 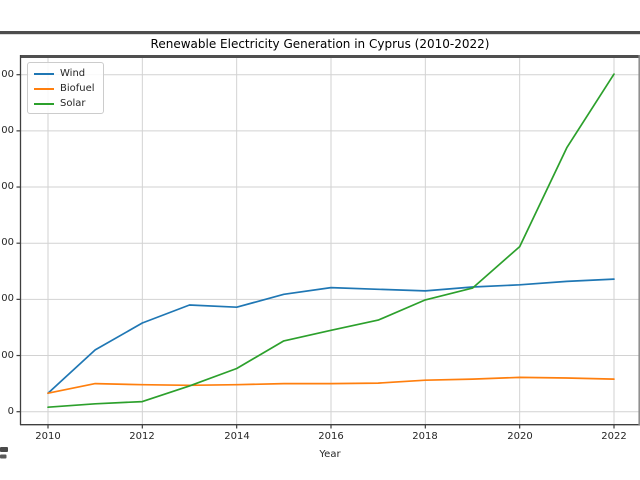 What do you see at coordinates (320, 33) in the screenshot?
I see `top-edge-line` at bounding box center [320, 33].